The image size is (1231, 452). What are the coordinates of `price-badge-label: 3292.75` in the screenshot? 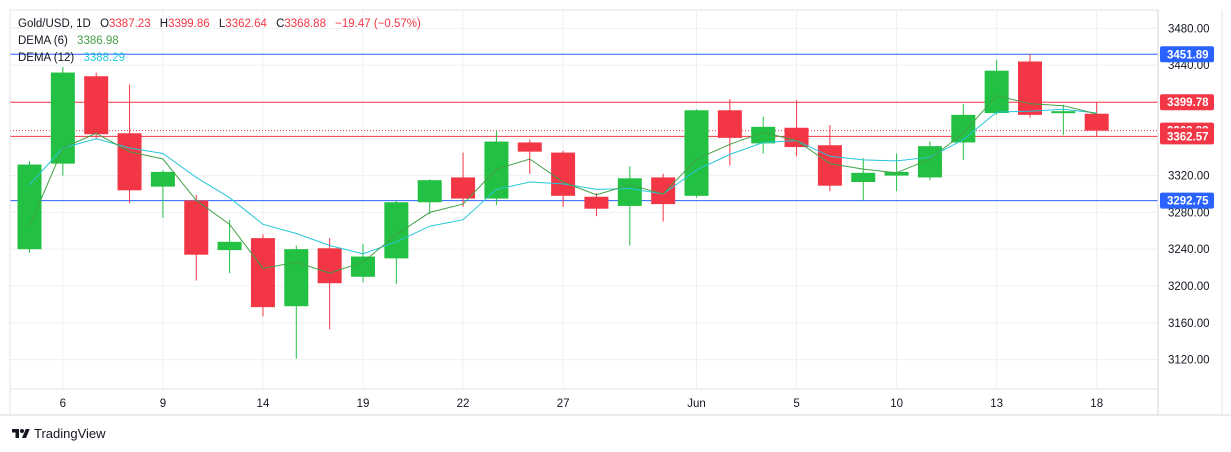 It's located at (1188, 202).